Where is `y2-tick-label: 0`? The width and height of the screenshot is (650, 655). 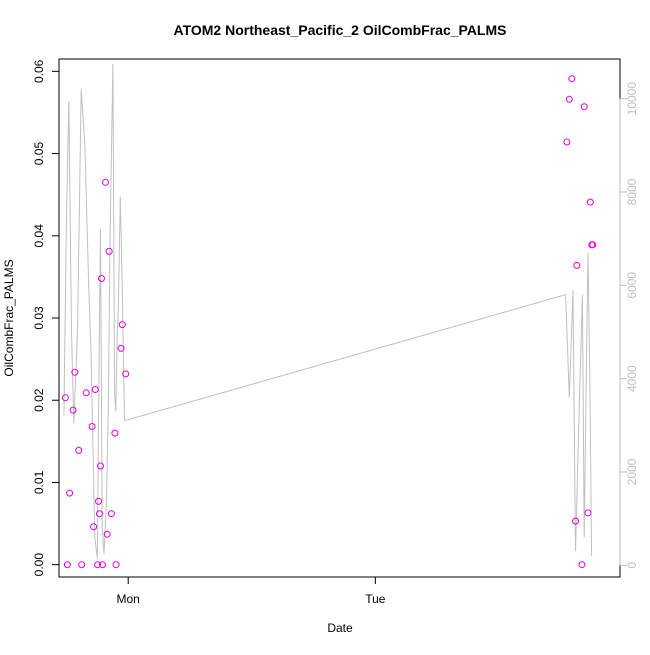 y2-tick-label: 0 is located at coordinates (632, 565).